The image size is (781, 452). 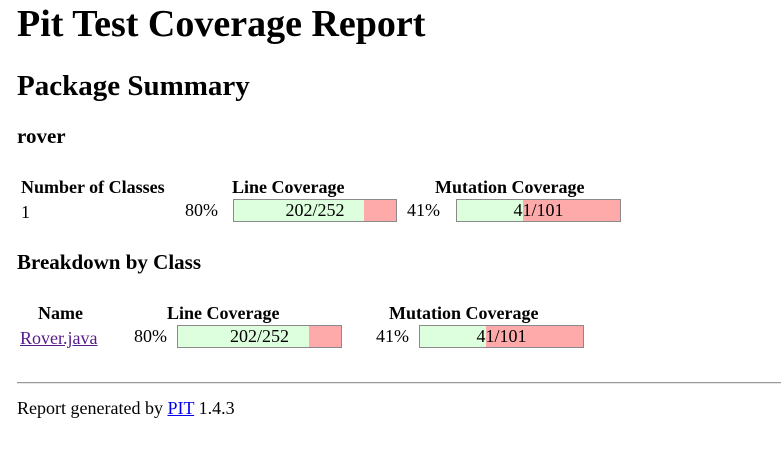 What do you see at coordinates (221, 24) in the screenshot?
I see `page-title: Pit Test Coverage Report` at bounding box center [221, 24].